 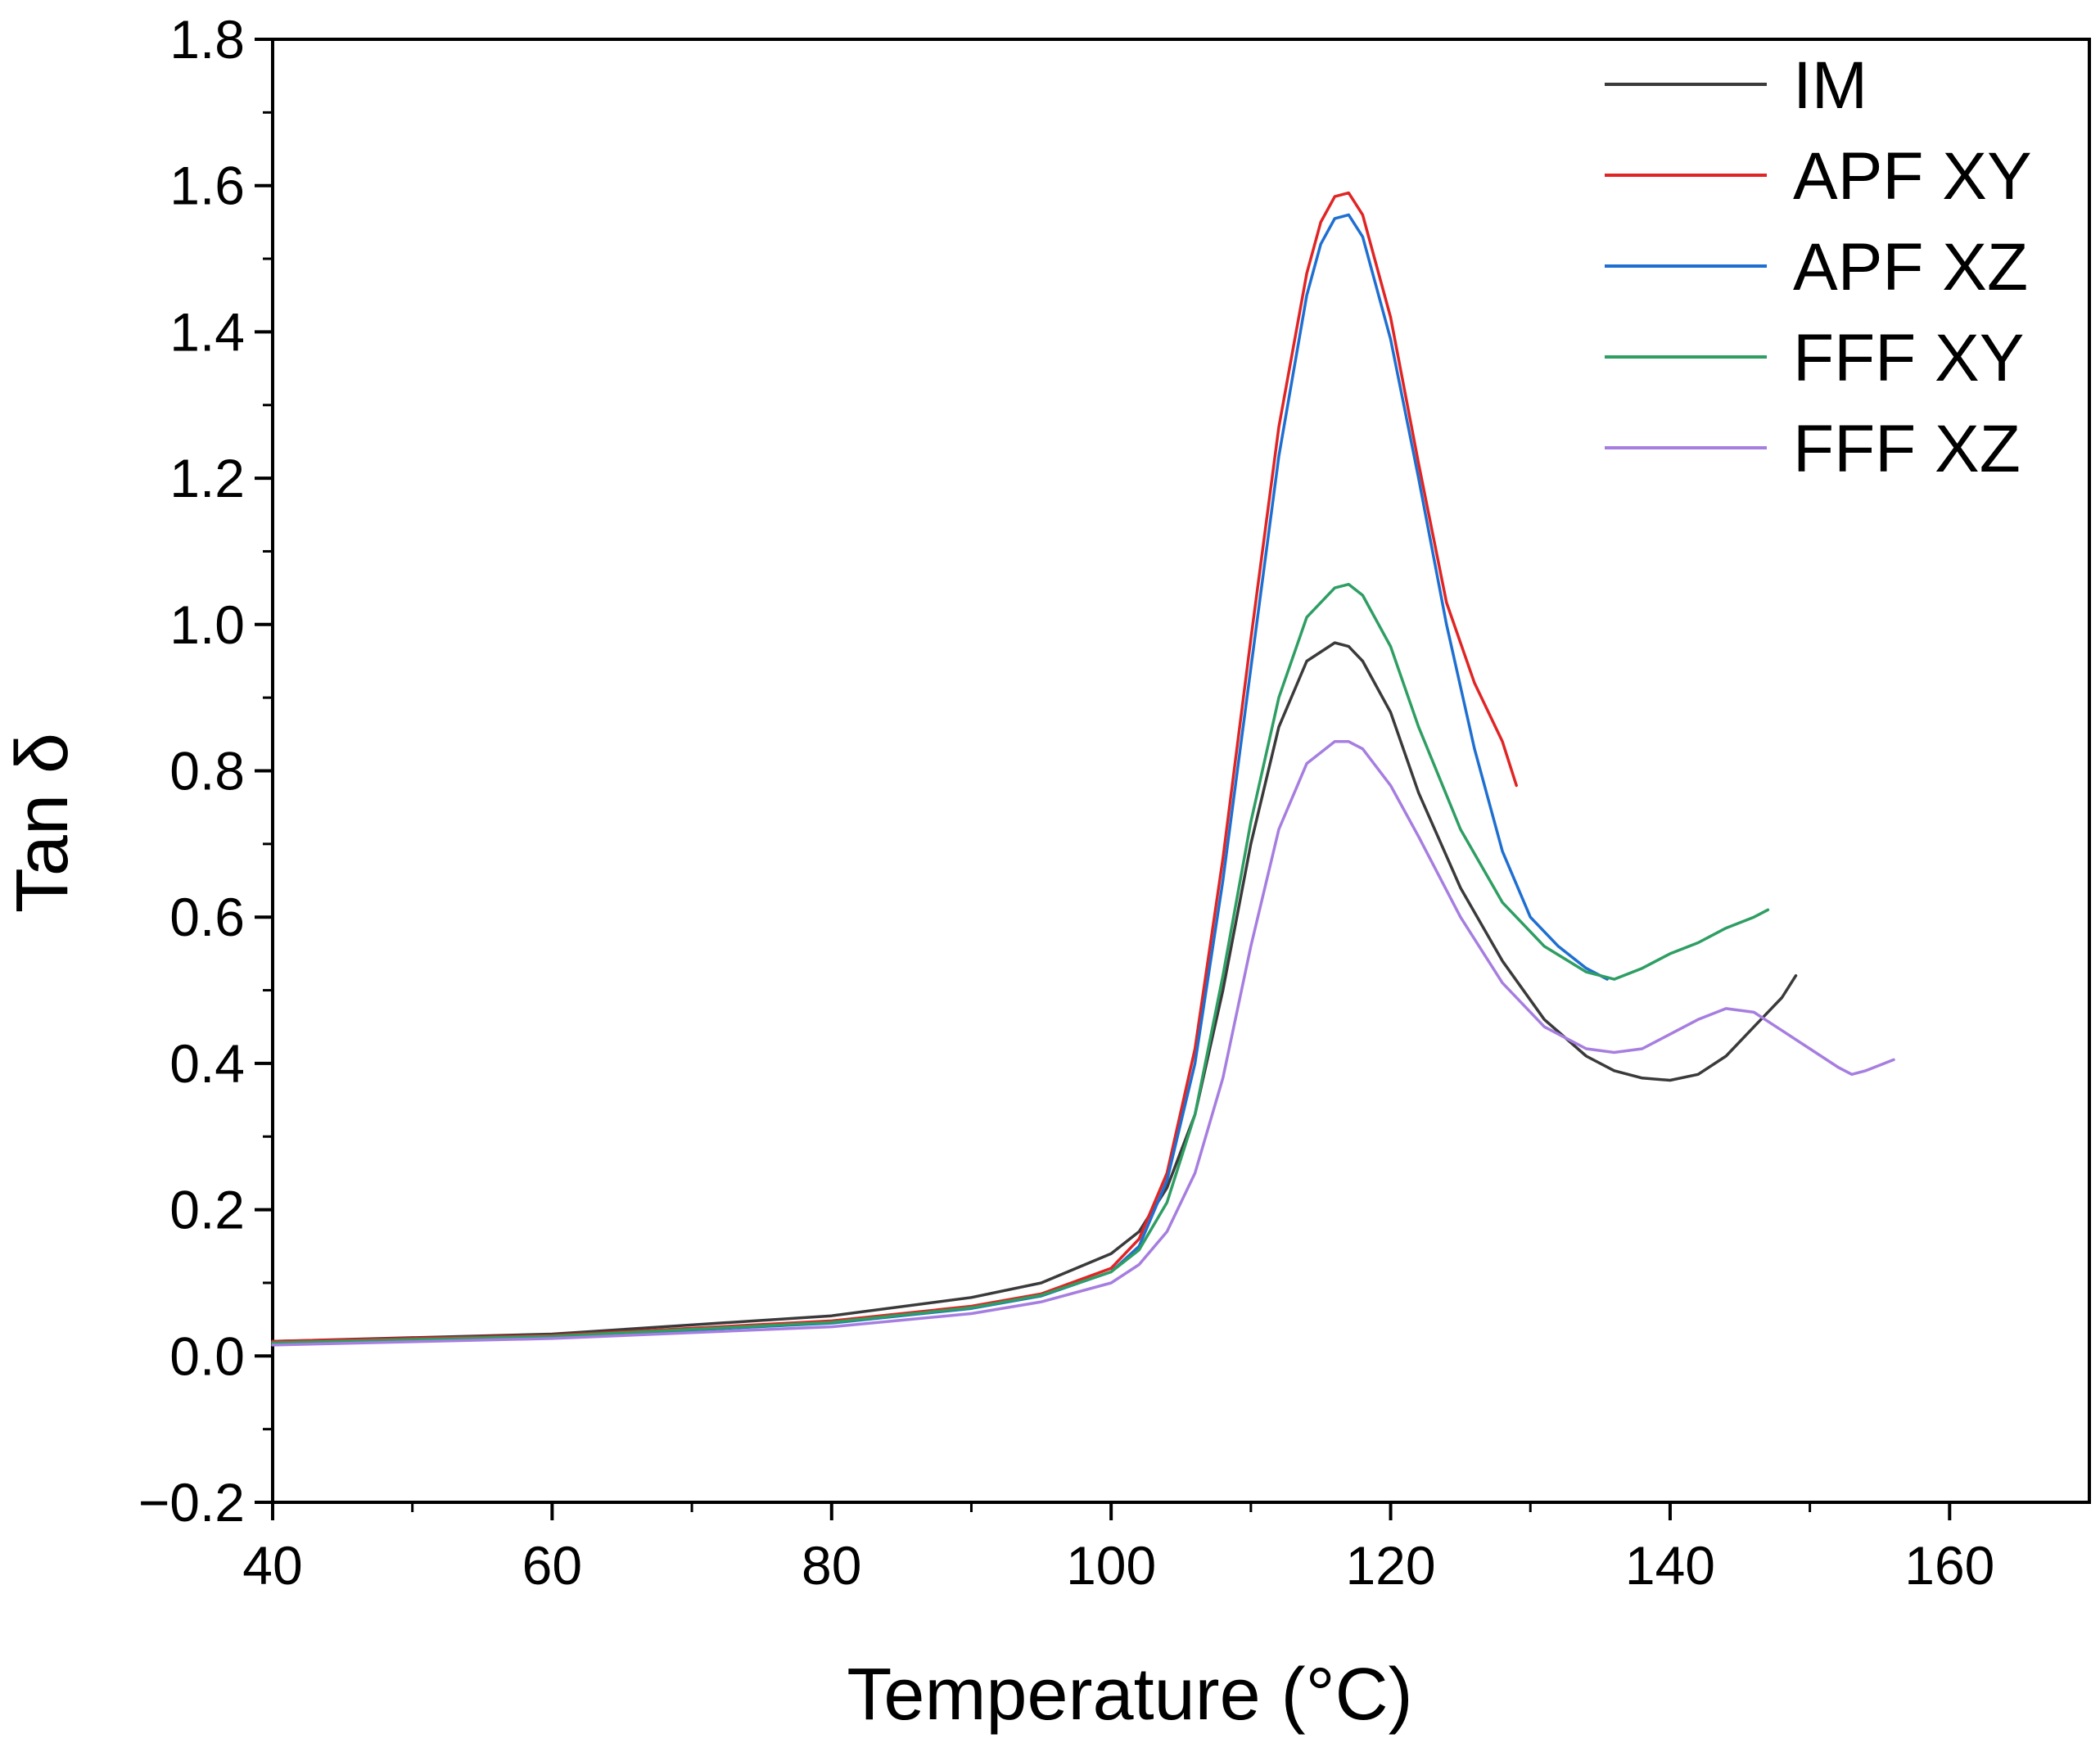 What do you see at coordinates (1912, 176) in the screenshot?
I see `legend-label: APF XY` at bounding box center [1912, 176].